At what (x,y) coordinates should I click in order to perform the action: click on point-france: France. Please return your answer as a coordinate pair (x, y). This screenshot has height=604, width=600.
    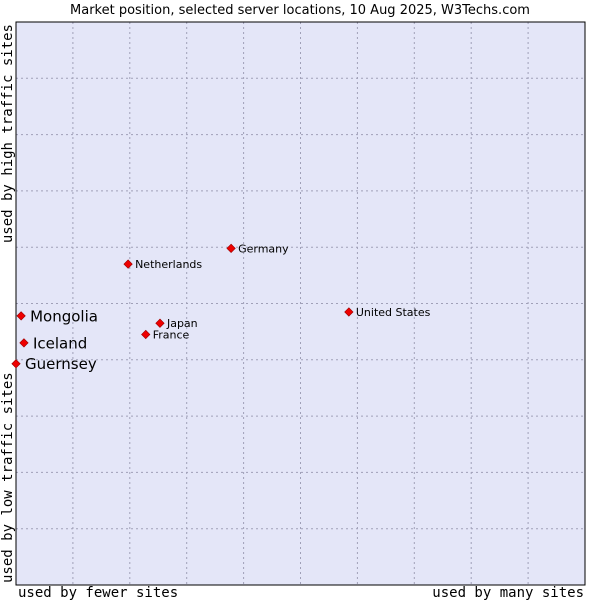
    Looking at the image, I should click on (165, 334).